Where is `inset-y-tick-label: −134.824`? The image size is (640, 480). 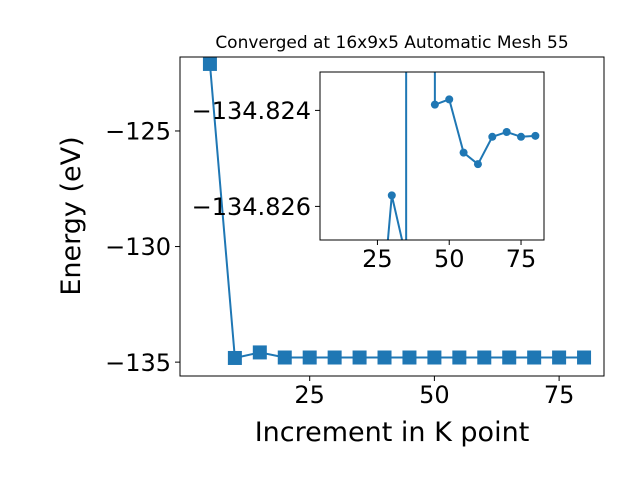 inset-y-tick-label: −134.824 is located at coordinates (251, 111).